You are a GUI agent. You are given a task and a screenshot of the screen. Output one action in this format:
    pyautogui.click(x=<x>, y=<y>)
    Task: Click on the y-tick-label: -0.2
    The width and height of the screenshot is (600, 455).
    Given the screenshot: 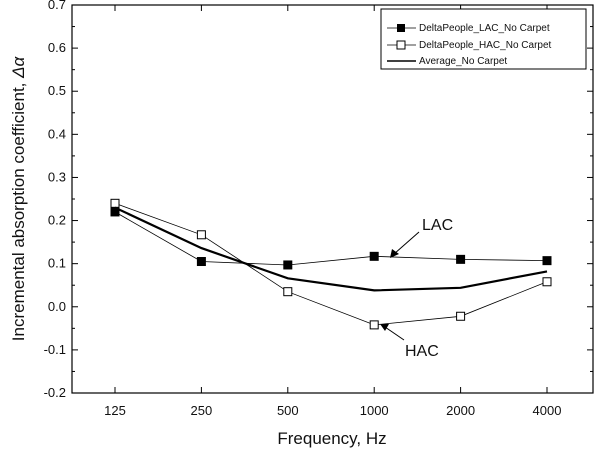 What is the action you would take?
    pyautogui.click(x=55, y=392)
    